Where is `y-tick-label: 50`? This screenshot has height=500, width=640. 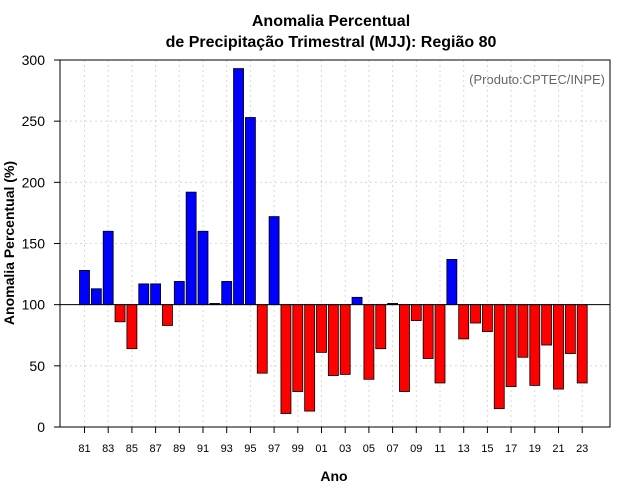
y-tick-label: 50 is located at coordinates (37, 366).